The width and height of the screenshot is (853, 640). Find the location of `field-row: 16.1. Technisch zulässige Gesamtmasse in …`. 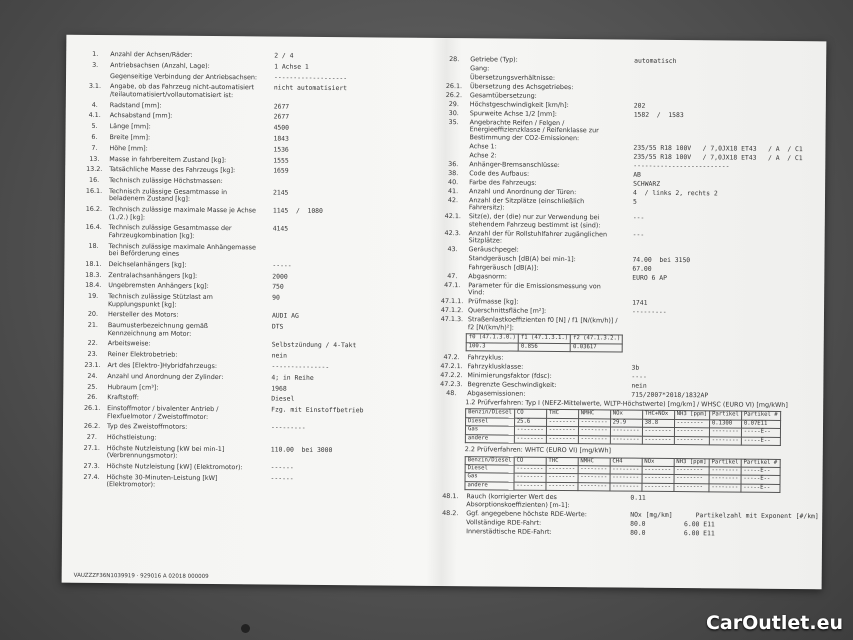

field-row: 16.1. Technisch zulässige Gesamtmasse in … is located at coordinates (251, 196).